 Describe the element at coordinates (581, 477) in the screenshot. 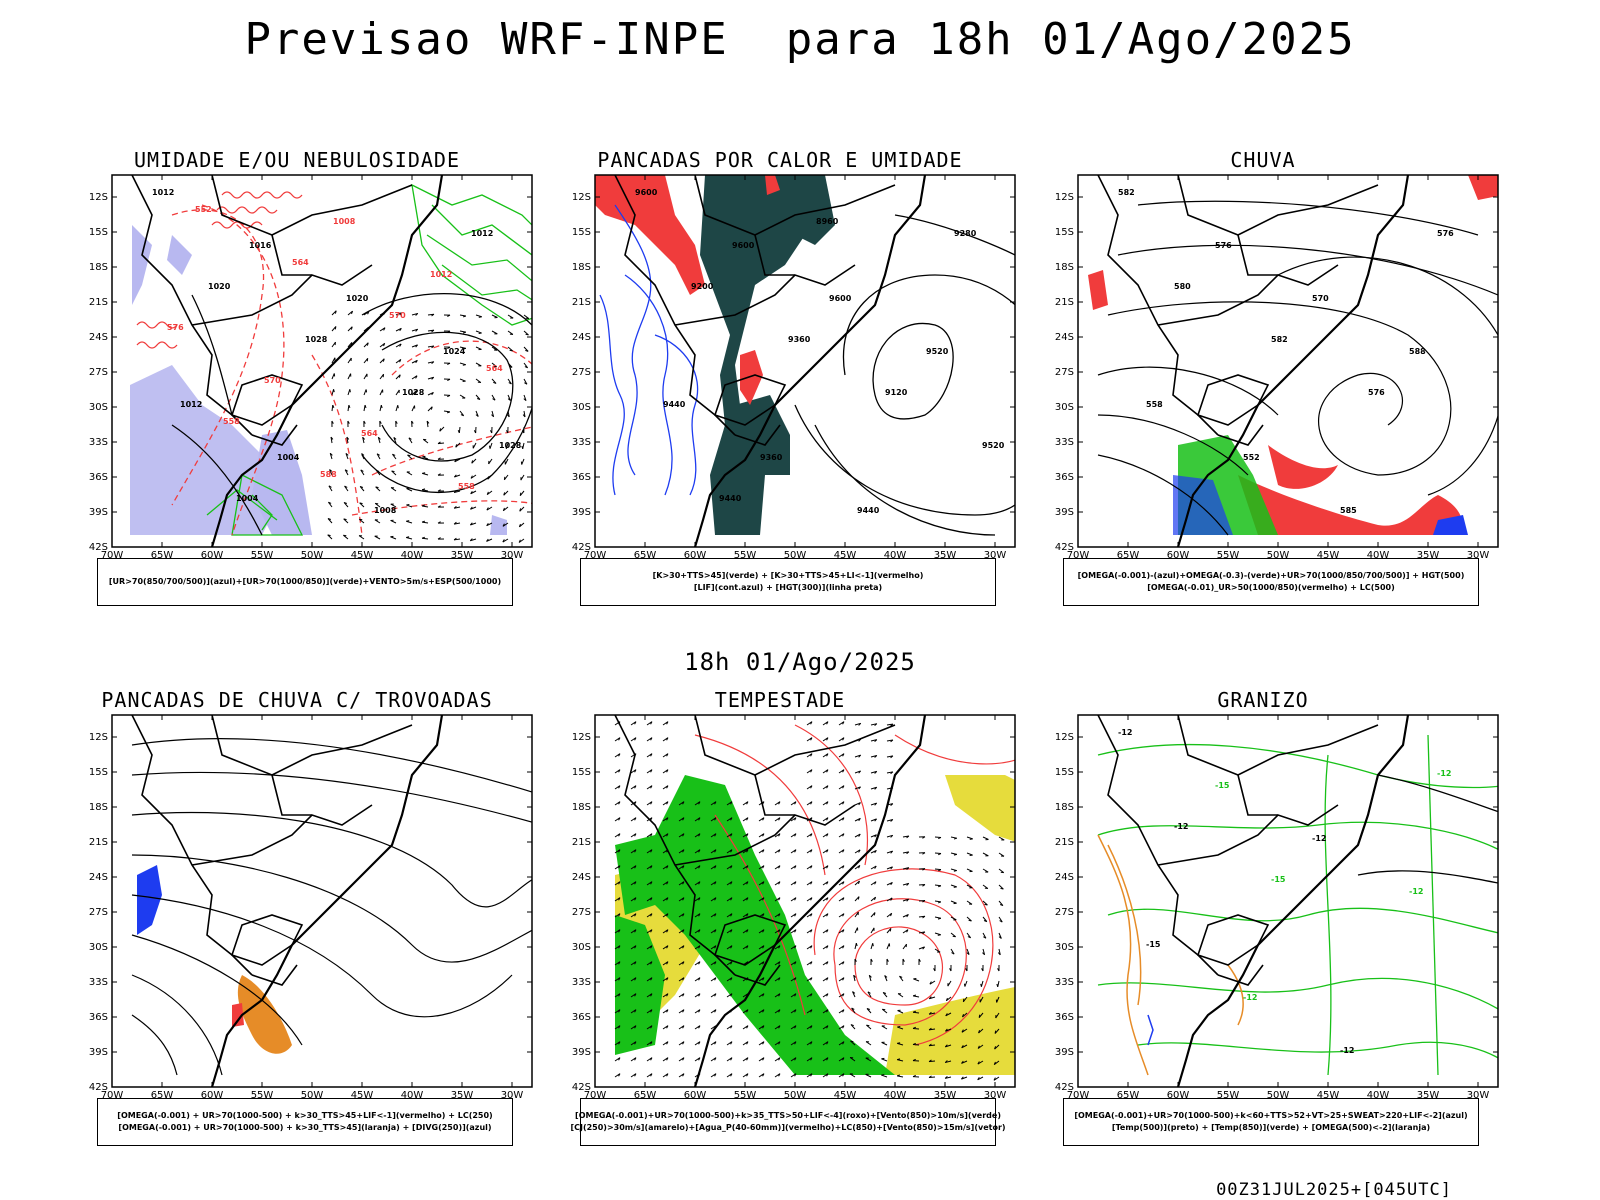

I see `lat-tick-label: 36S` at that location.